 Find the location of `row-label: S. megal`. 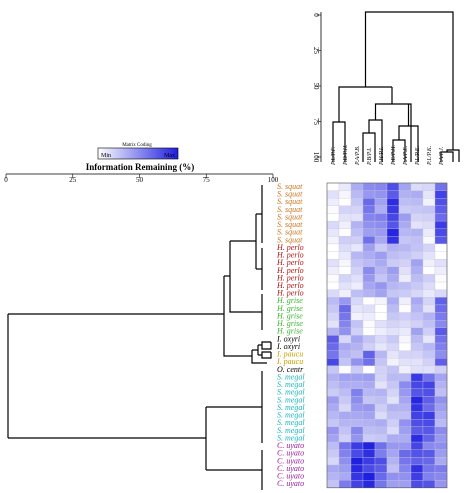

row-label: S. megal is located at coordinates (291, 430).